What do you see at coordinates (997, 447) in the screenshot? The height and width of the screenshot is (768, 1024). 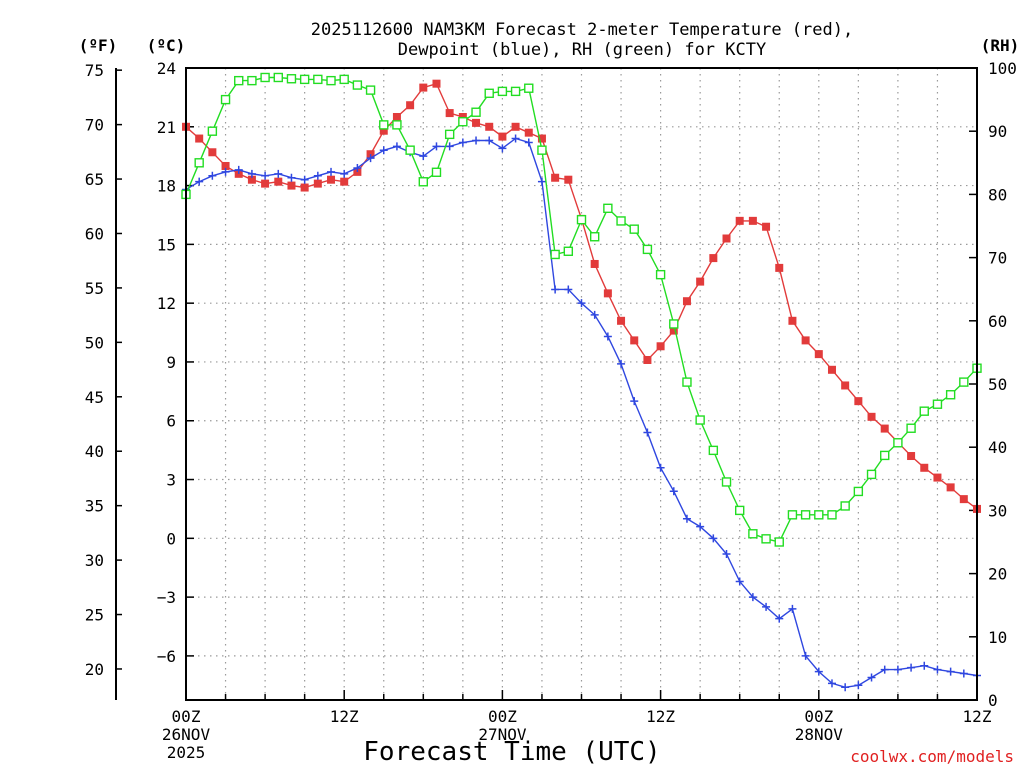 I see `rh-tick-label: 40` at bounding box center [997, 447].